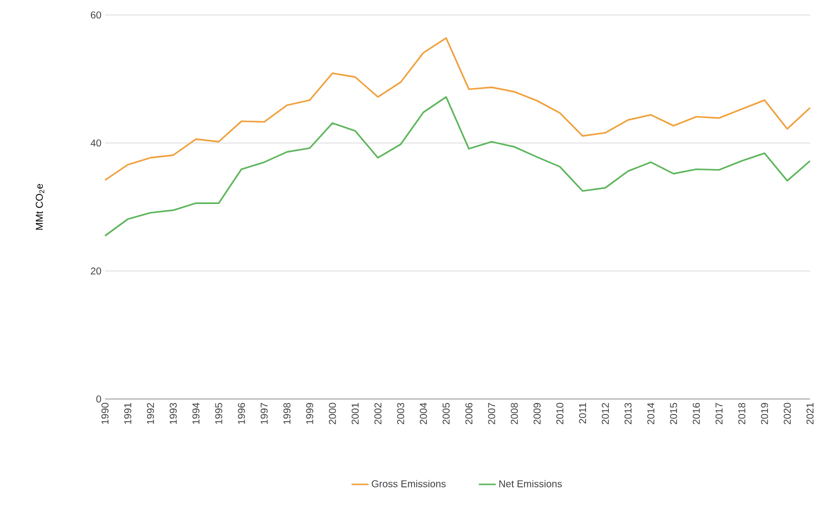  I want to click on x-tick-label: 2019, so click(764, 413).